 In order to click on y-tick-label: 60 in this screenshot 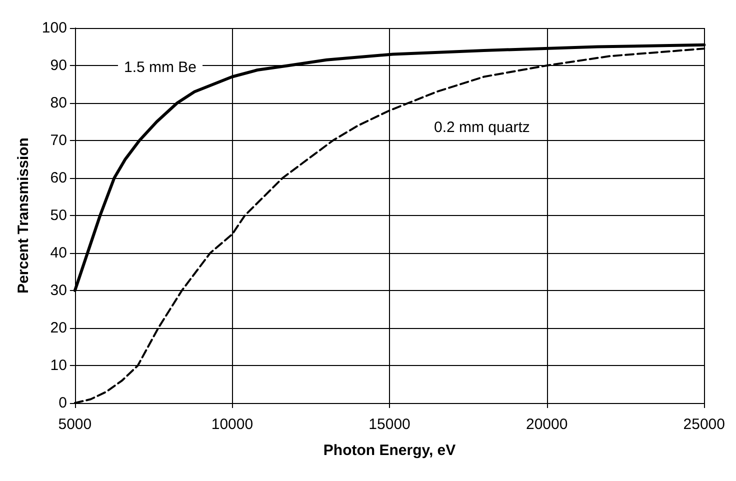, I will do `click(58, 178)`.